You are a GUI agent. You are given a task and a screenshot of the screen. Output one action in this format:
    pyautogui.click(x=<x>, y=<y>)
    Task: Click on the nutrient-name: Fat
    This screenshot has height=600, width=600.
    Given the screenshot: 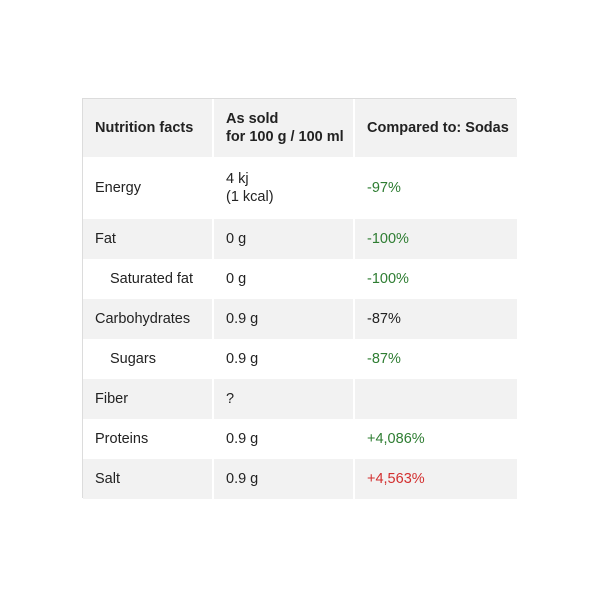 What is the action you would take?
    pyautogui.click(x=148, y=239)
    